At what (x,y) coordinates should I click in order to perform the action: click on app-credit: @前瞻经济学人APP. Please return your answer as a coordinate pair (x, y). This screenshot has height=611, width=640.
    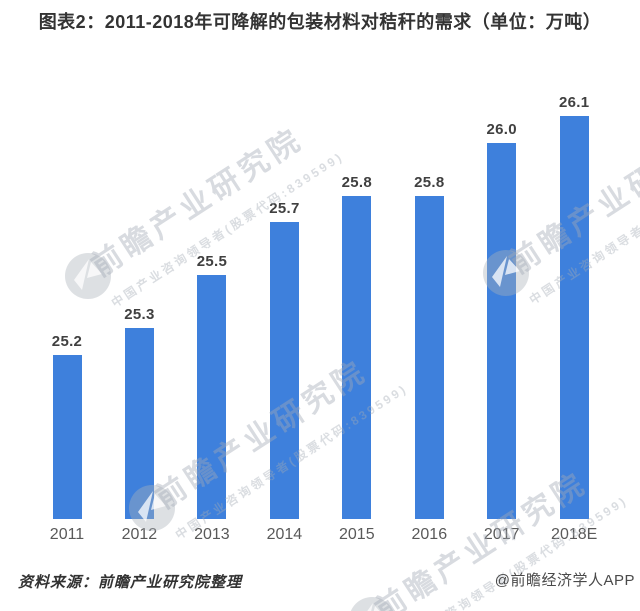
    Looking at the image, I should click on (564, 580).